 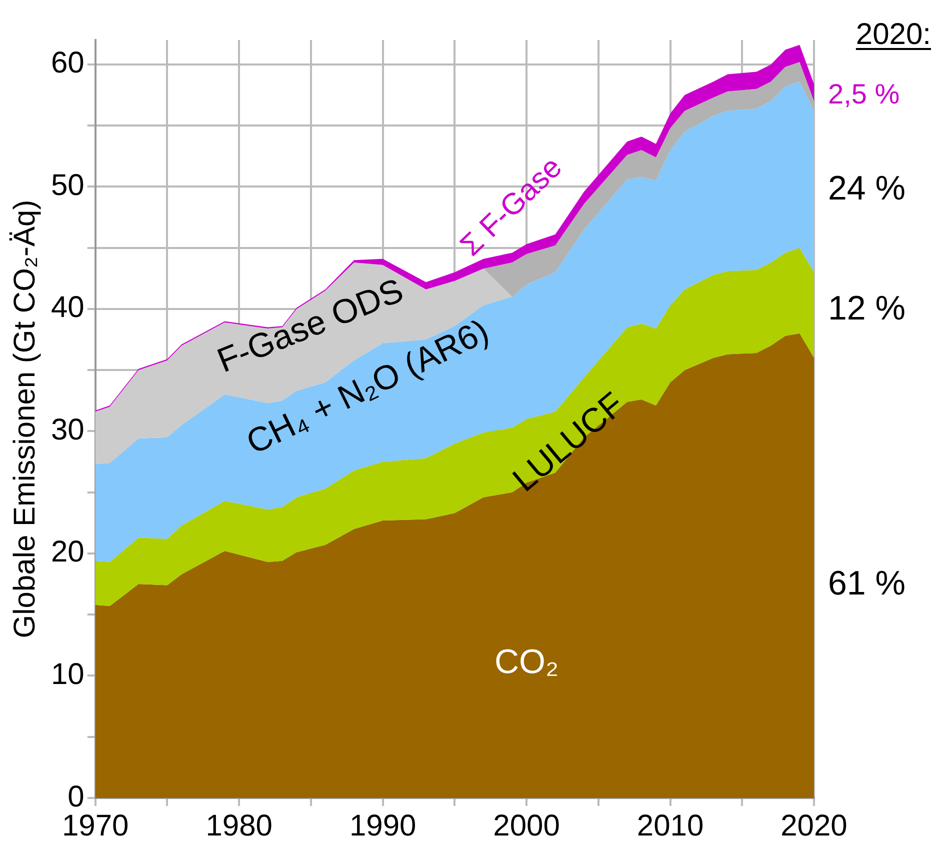 I want to click on y-tick-label: 30, so click(x=67, y=429).